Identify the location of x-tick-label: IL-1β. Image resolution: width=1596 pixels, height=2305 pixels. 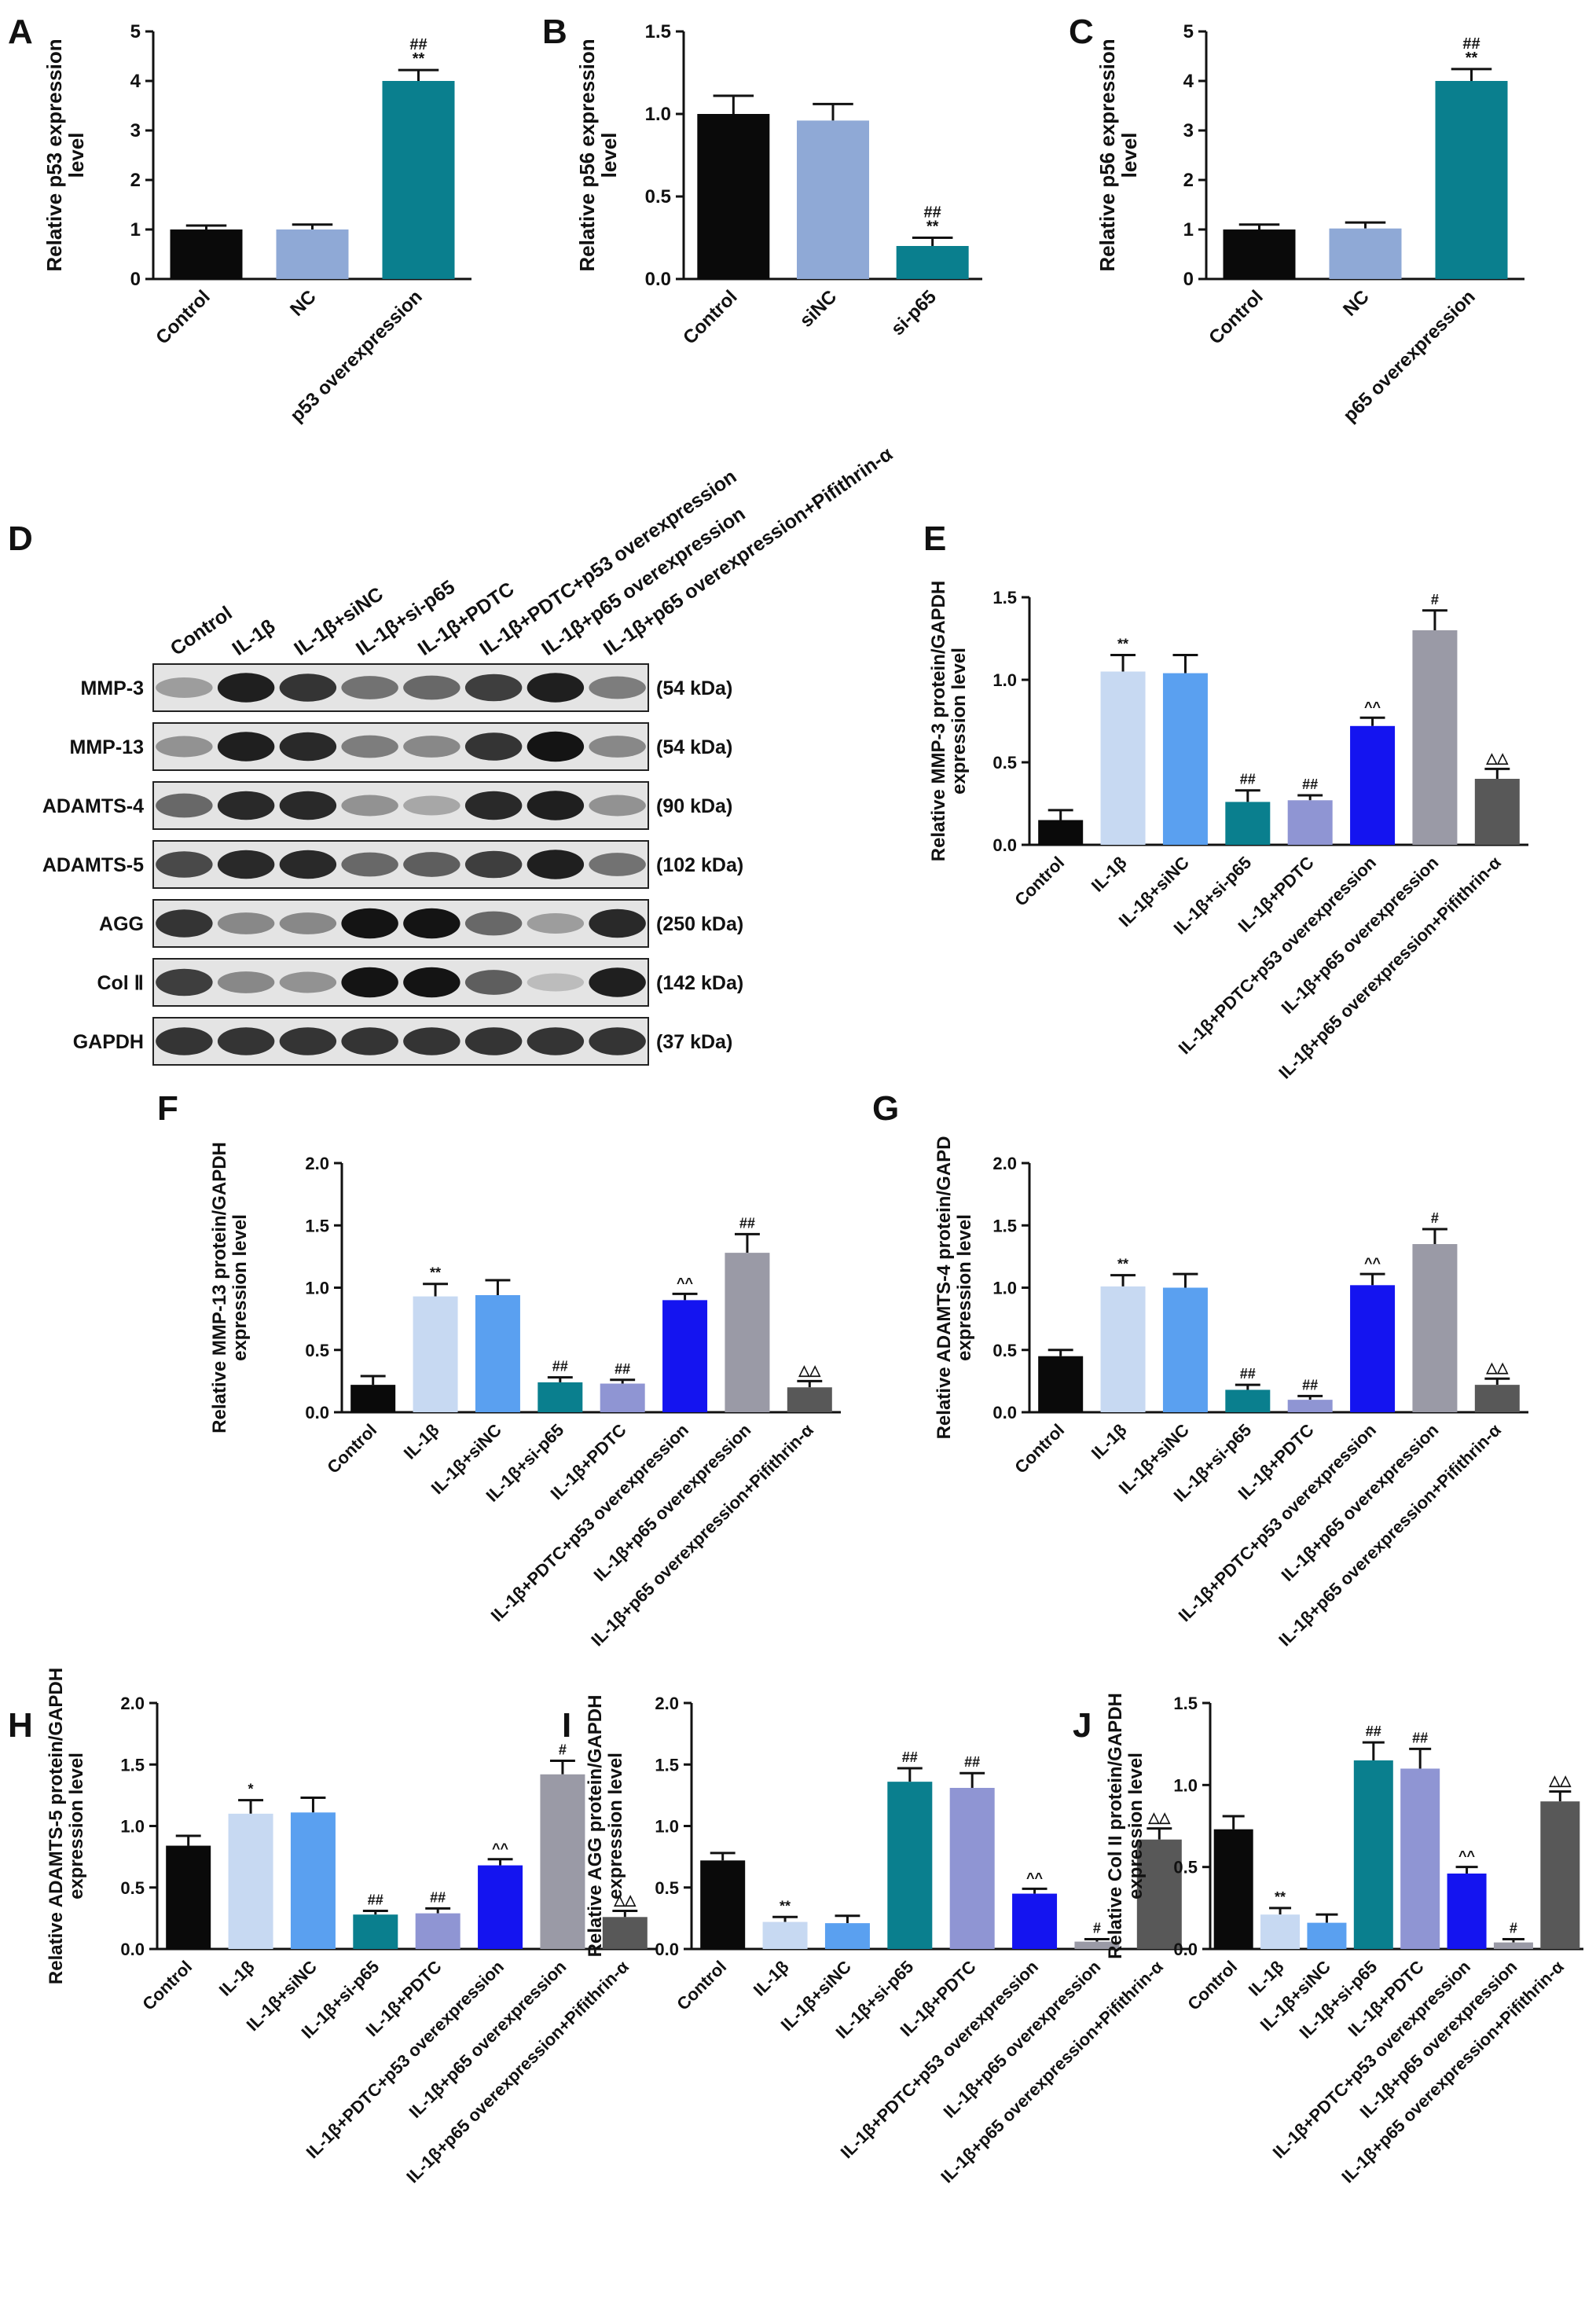
(1266, 1978).